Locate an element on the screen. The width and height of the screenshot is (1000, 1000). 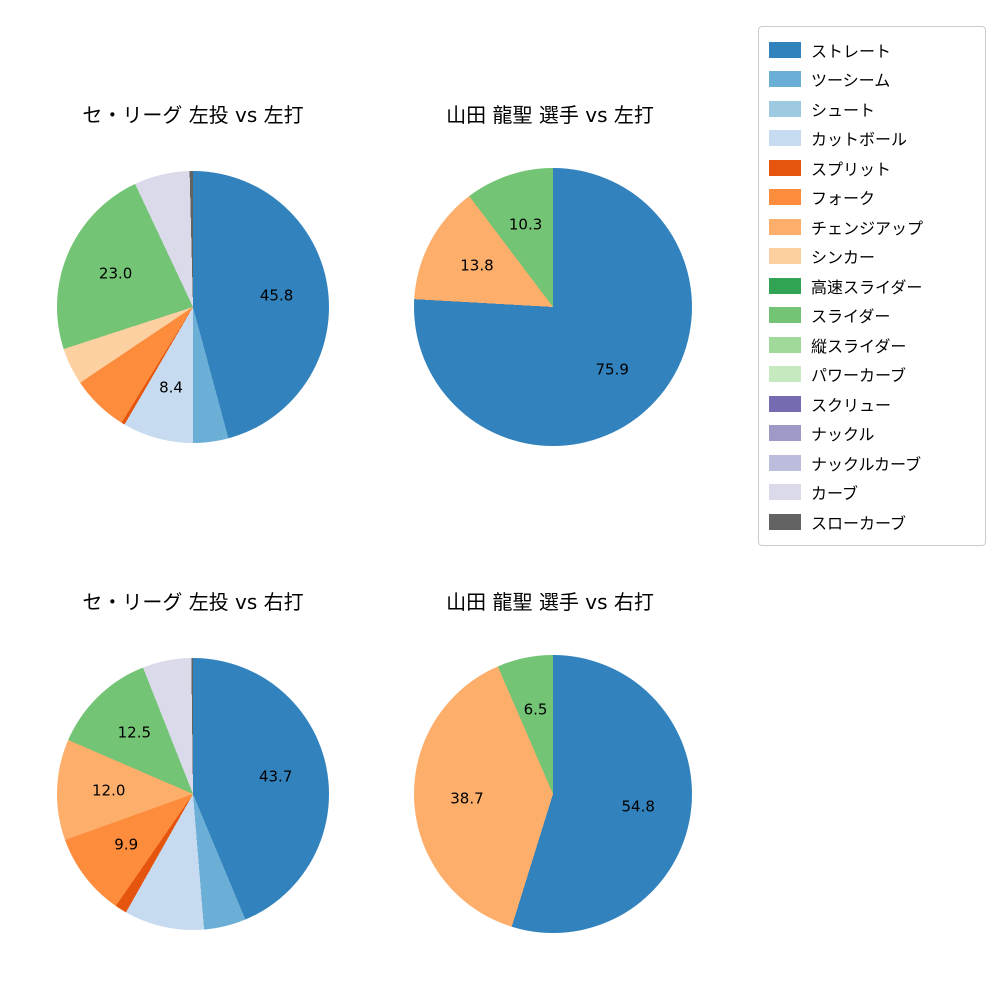
legend-item-label: フォーク is located at coordinates (843, 199).